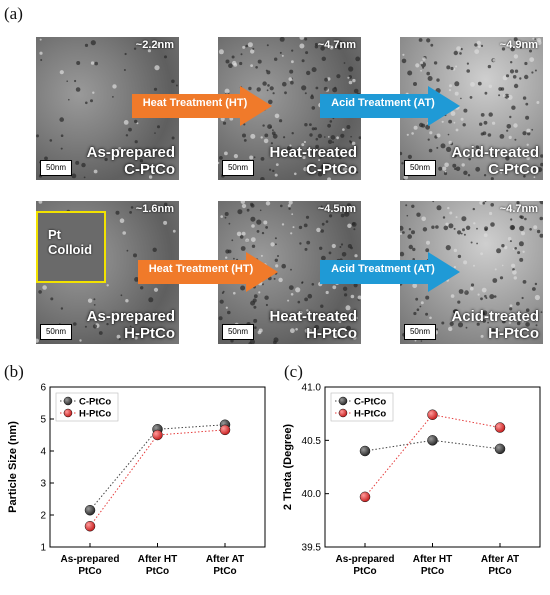  What do you see at coordinates (130, 325) in the screenshot?
I see `image-caption: As-prepared H-PtCo` at bounding box center [130, 325].